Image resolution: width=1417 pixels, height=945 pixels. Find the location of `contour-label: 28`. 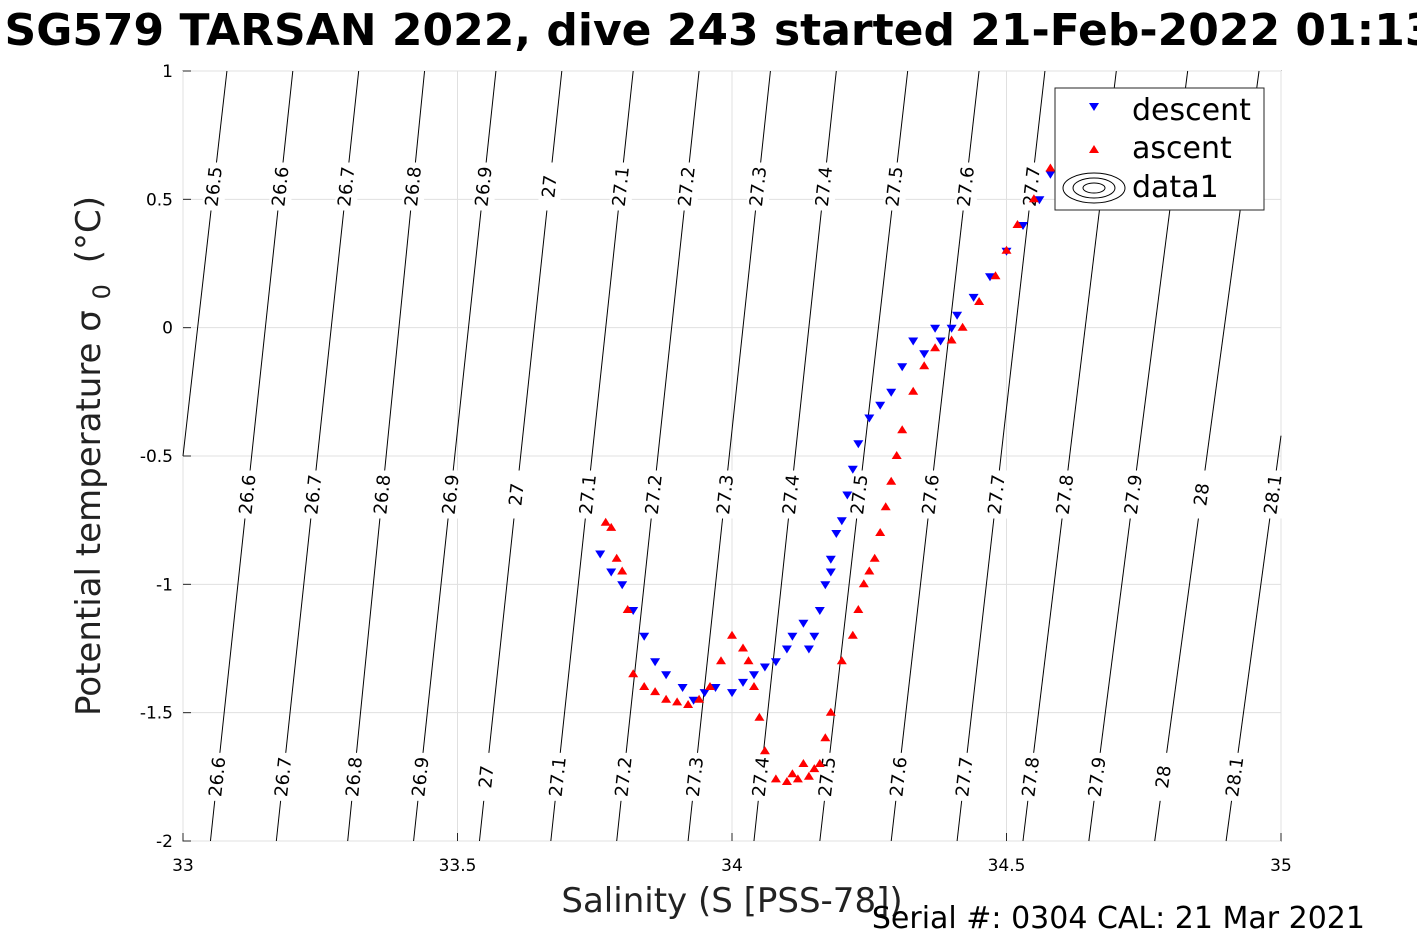

contour-label: 28 is located at coordinates (1202, 495).